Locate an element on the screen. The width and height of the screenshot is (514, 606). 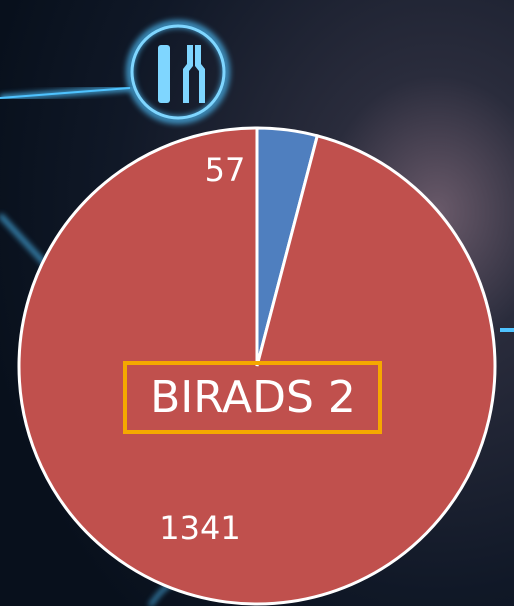
data-label: 1341 is located at coordinates (199, 528).